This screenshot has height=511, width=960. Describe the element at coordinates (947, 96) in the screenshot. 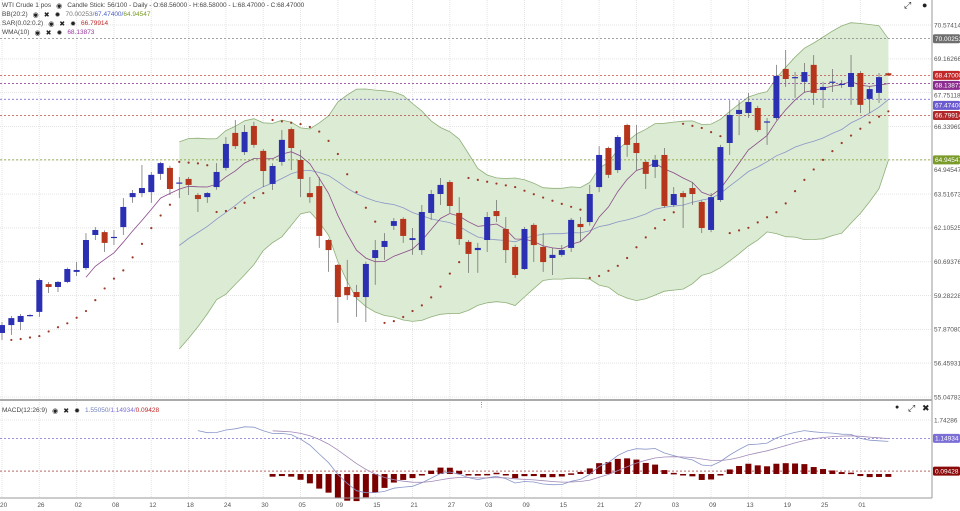

I see `price-tick-label: 67.75118` at that location.